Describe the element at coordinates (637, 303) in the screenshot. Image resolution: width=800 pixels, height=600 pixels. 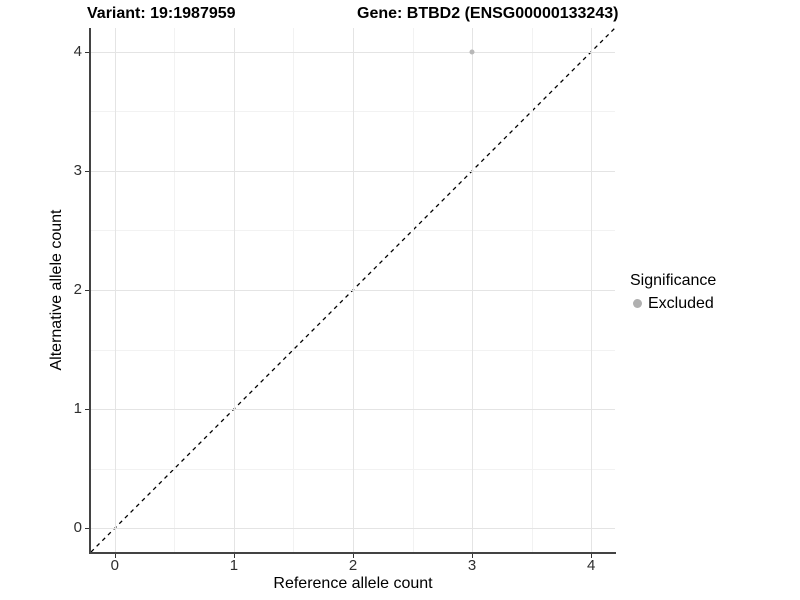
I see `legend-point-icon` at that location.